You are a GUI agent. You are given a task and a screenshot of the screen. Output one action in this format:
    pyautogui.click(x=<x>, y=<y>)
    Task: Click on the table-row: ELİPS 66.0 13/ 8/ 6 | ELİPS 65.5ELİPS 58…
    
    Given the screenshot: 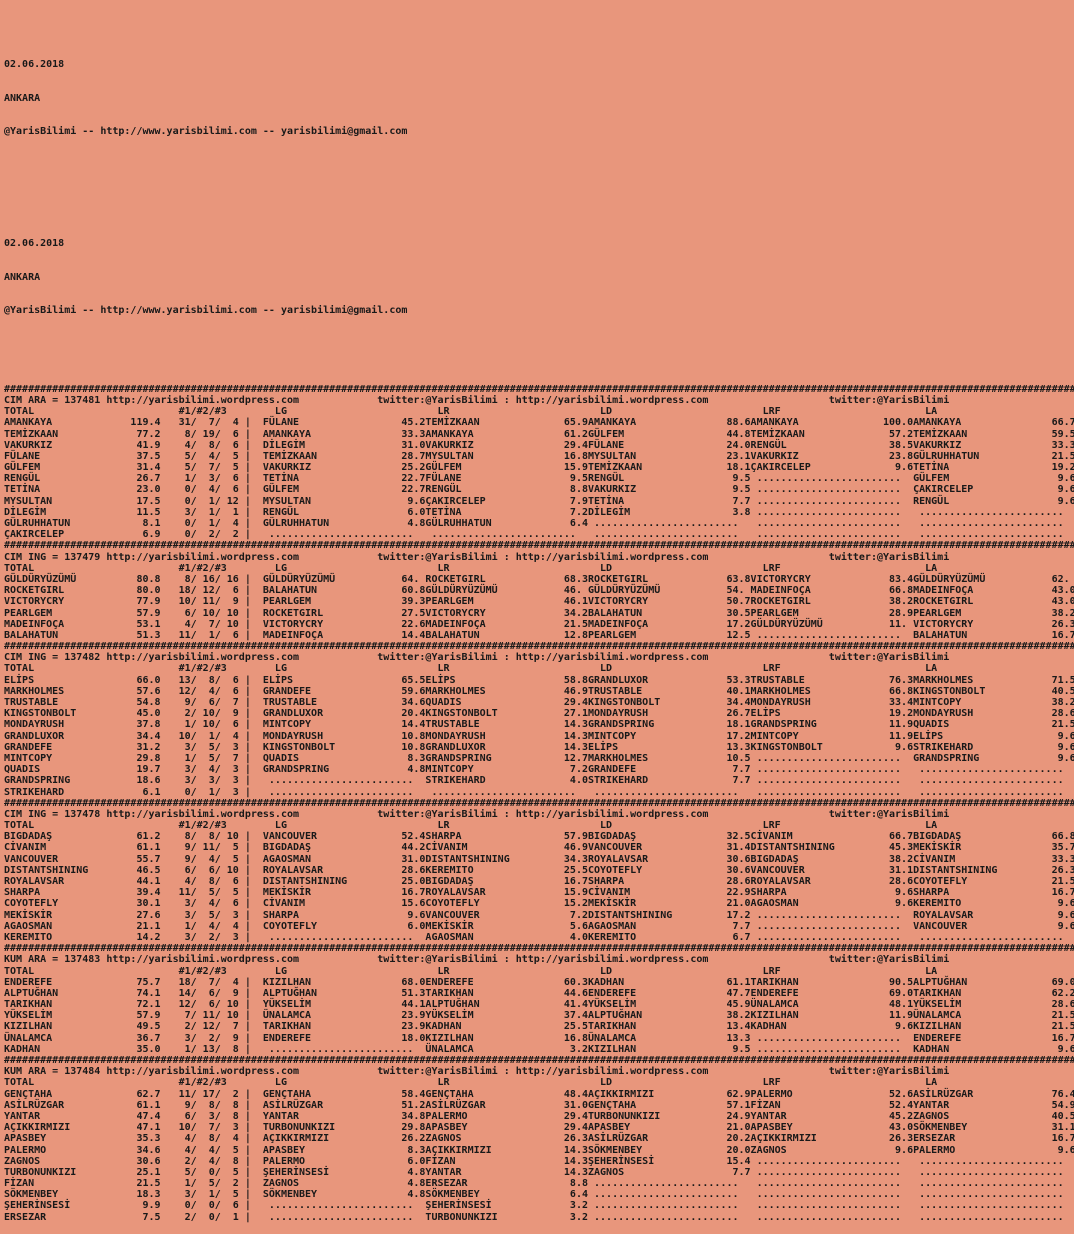 What is the action you would take?
    pyautogui.click(x=539, y=680)
    